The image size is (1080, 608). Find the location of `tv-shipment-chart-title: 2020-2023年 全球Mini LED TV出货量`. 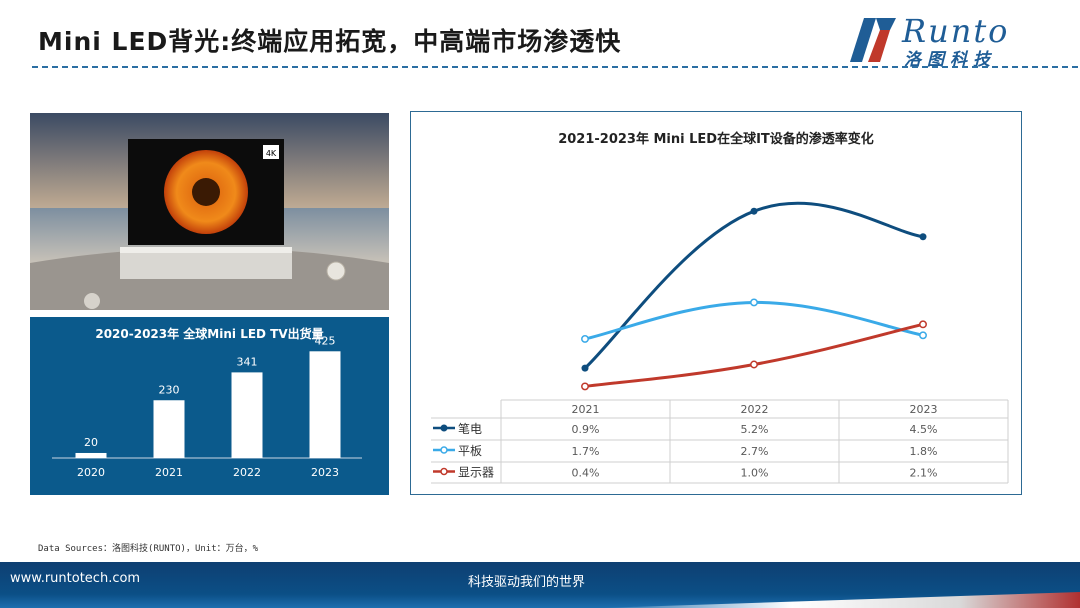

tv-shipment-chart-title: 2020-2023年 全球Mini LED TV出货量 is located at coordinates (209, 334).